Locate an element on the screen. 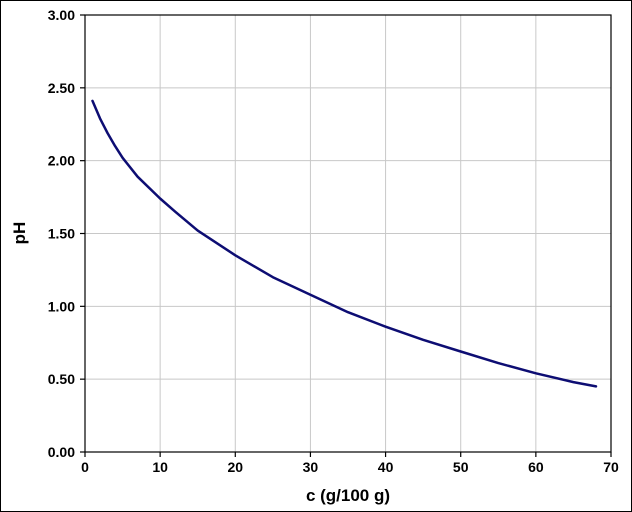 The height and width of the screenshot is (512, 632). y-tick-label: 1.50 is located at coordinates (61, 234).